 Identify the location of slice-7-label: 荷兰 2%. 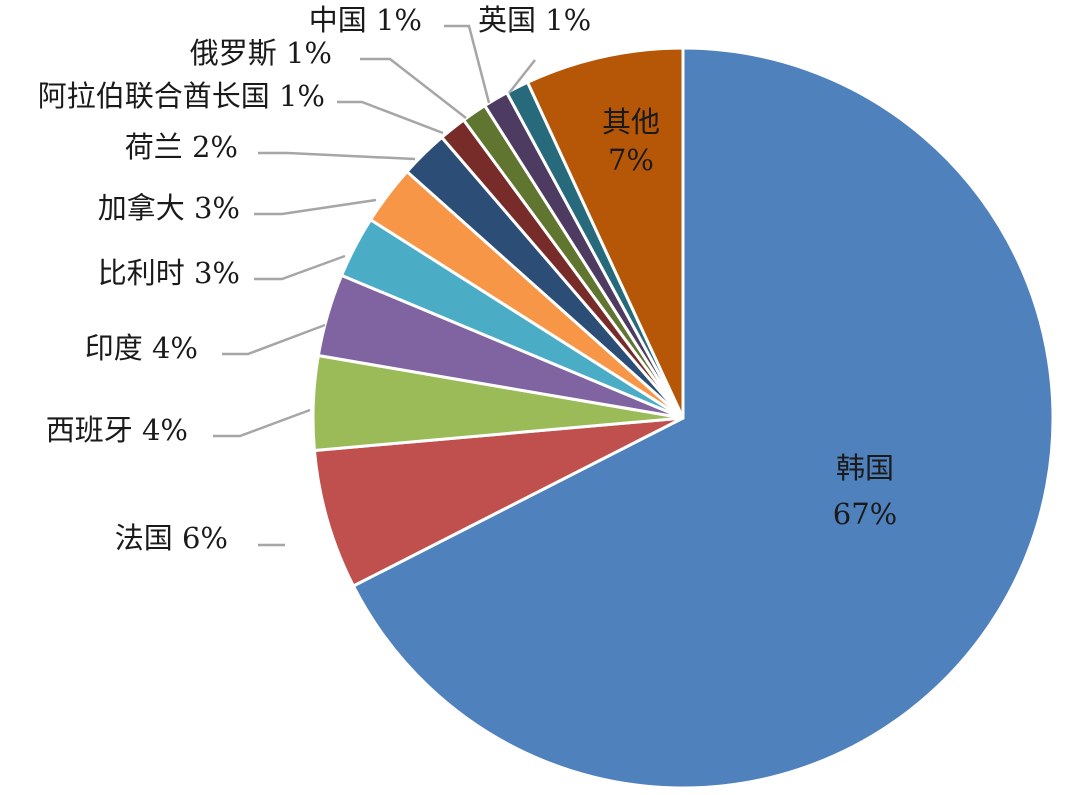
(181, 147).